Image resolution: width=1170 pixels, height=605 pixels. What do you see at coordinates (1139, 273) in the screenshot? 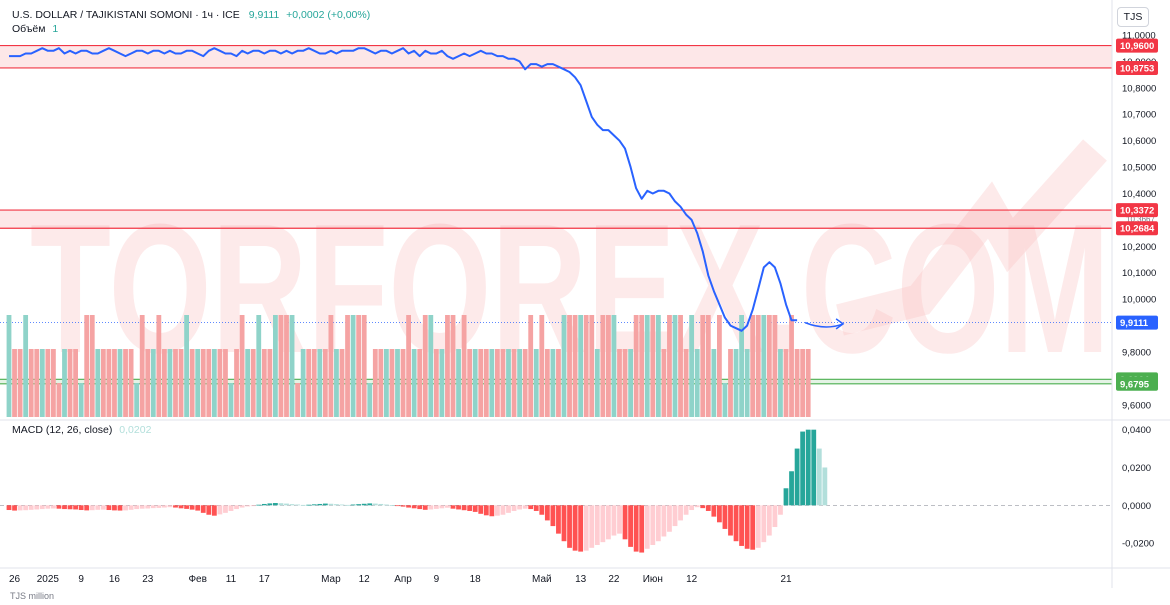
I see `price-tick-label: 10,1000` at bounding box center [1139, 273].